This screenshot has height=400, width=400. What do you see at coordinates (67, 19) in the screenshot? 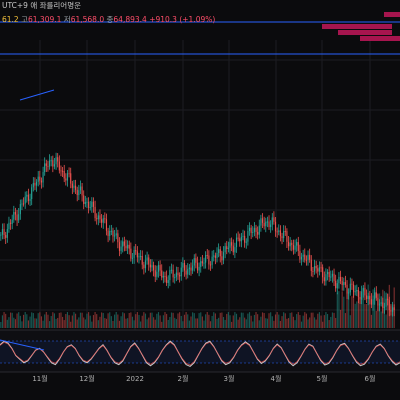
I see `low-label: 저` at bounding box center [67, 19].